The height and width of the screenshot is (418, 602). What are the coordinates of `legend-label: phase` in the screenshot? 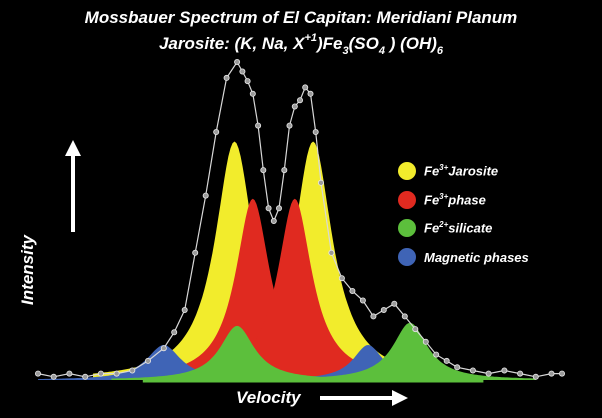 It's located at (467, 200).